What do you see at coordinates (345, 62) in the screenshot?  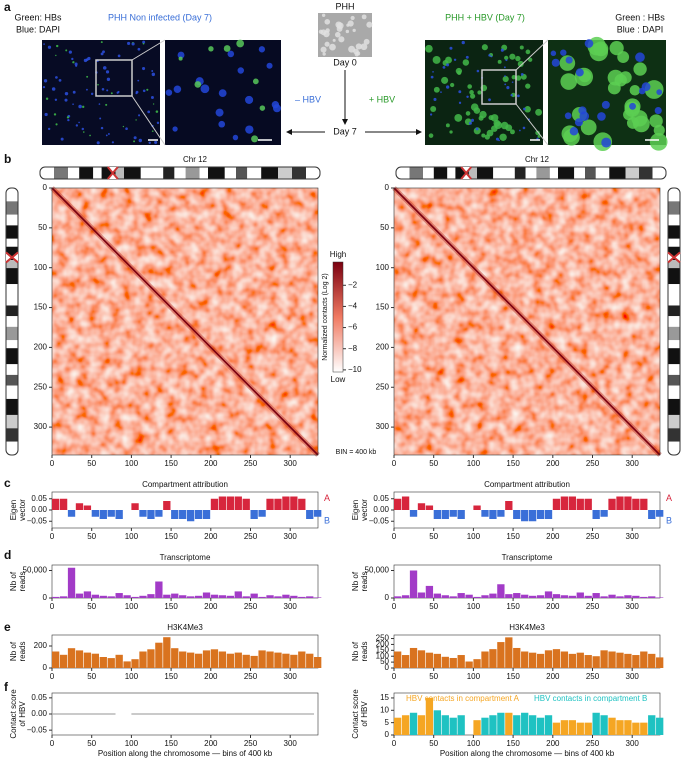 I see `step-label: Day 0` at bounding box center [345, 62].